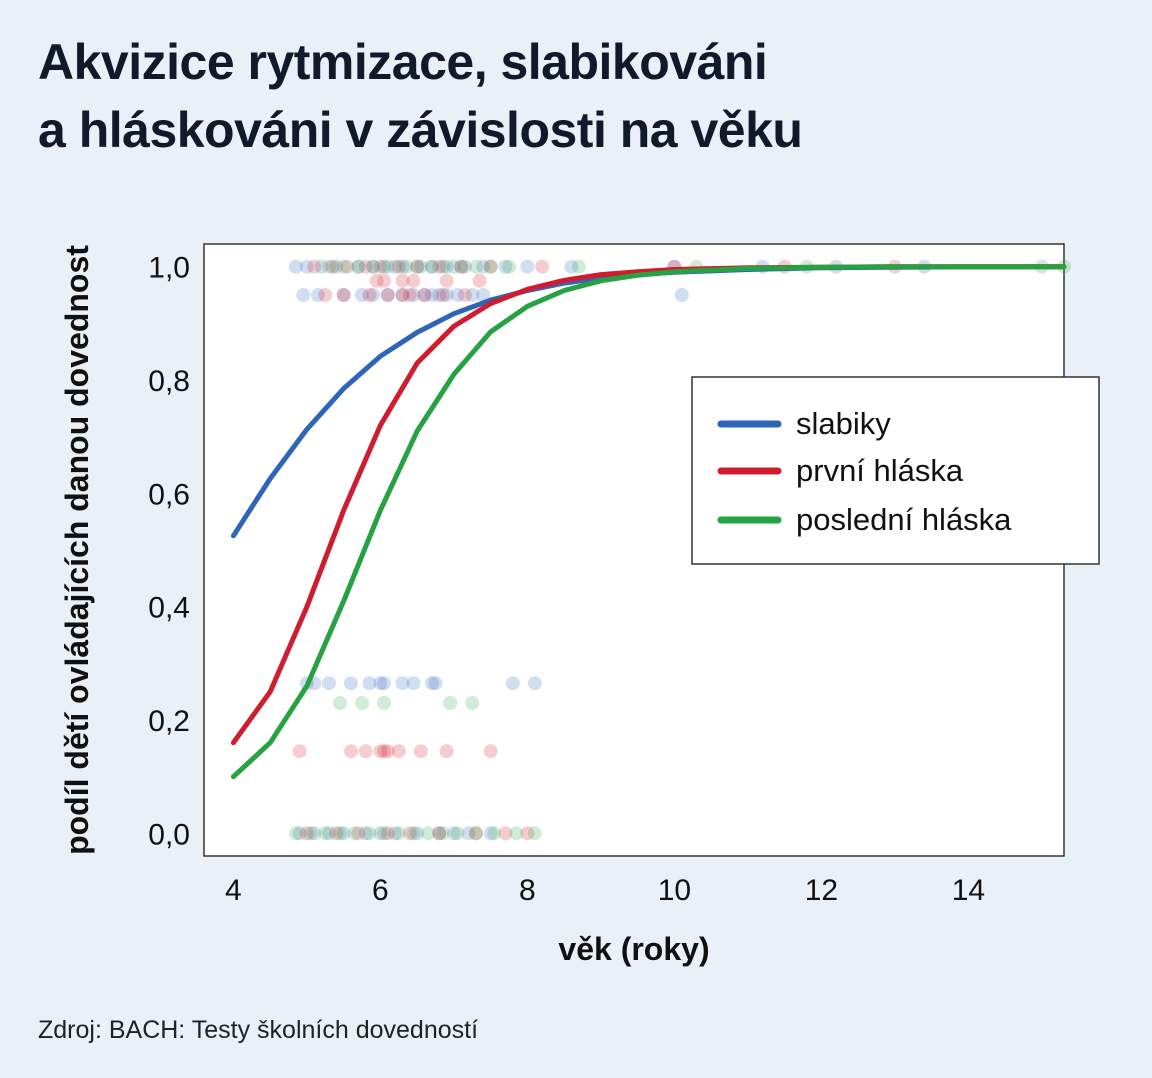 The height and width of the screenshot is (1078, 1152). I want to click on x-tick-label: 4, so click(233, 890).